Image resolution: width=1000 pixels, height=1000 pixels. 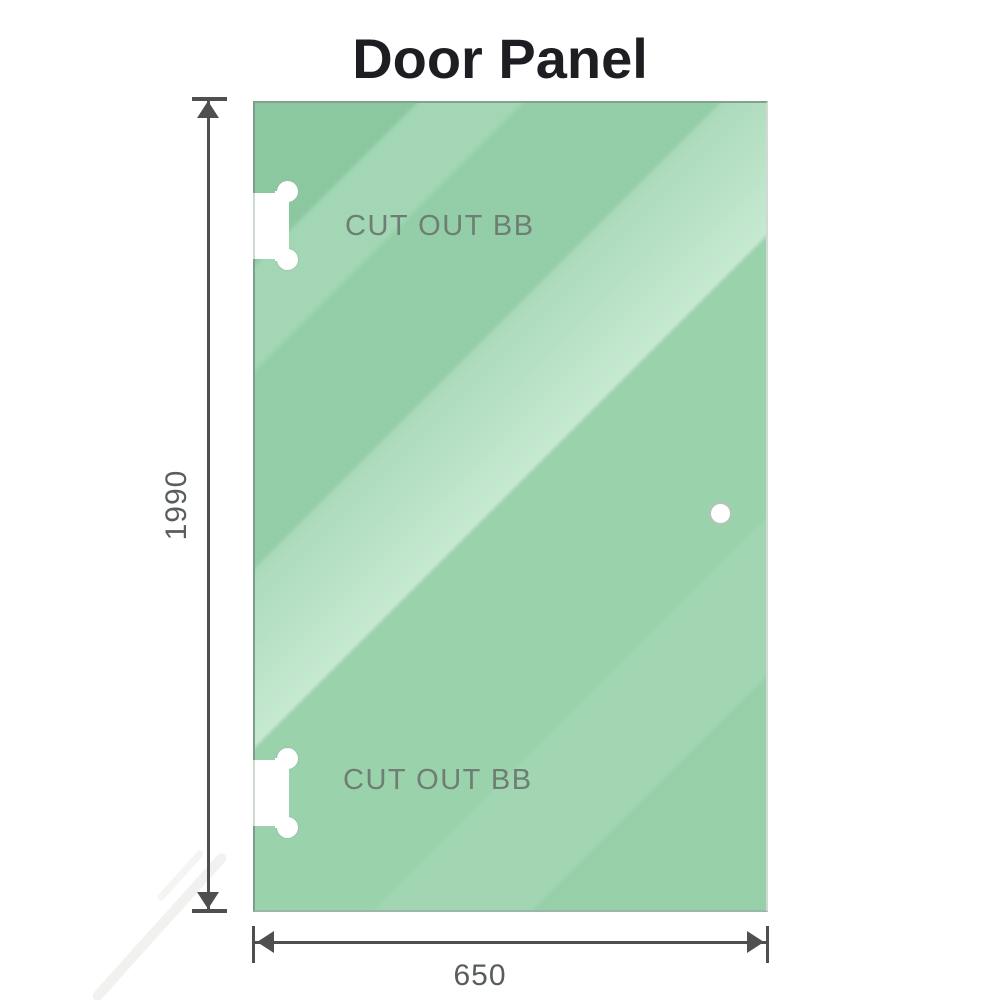 I want to click on diagram-title: Door Panel, so click(x=500, y=58).